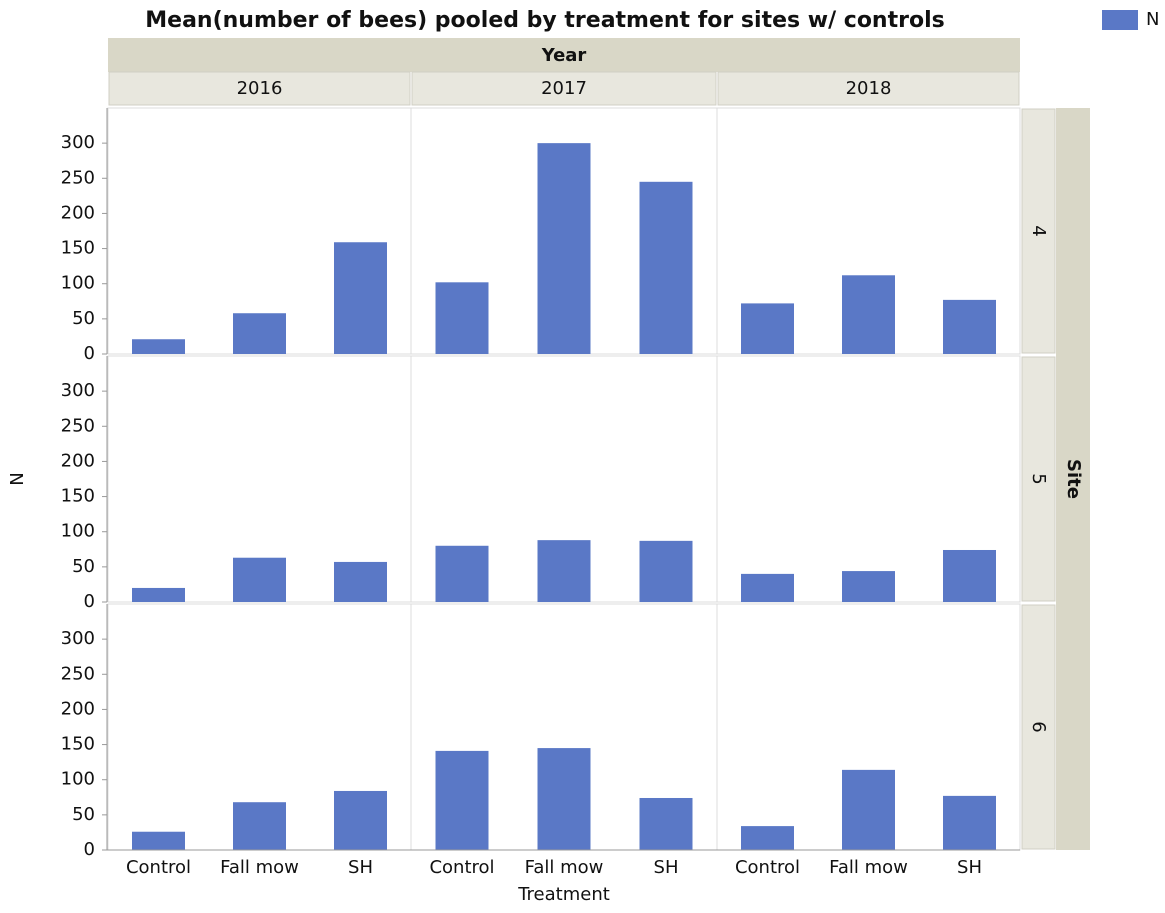 The width and height of the screenshot is (1165, 913). I want to click on column-facet-value: 2018, so click(869, 88).